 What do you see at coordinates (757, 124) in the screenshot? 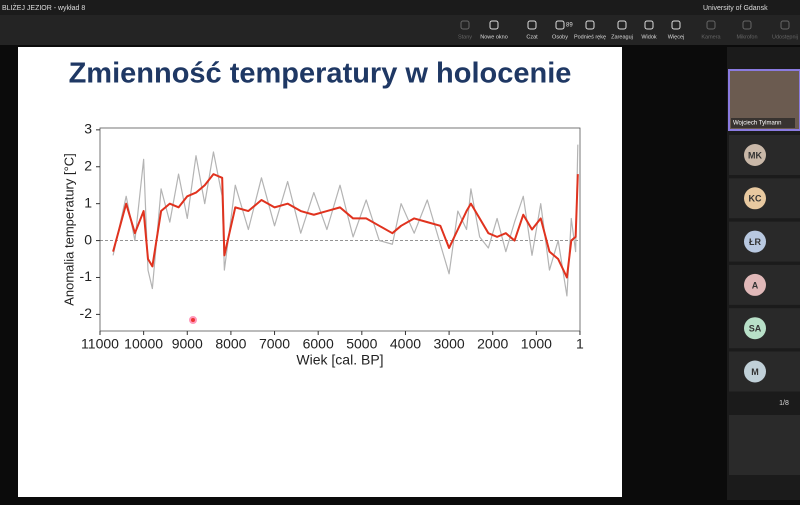
I see `speaker-name: Wojciech Tylmann` at bounding box center [757, 124].